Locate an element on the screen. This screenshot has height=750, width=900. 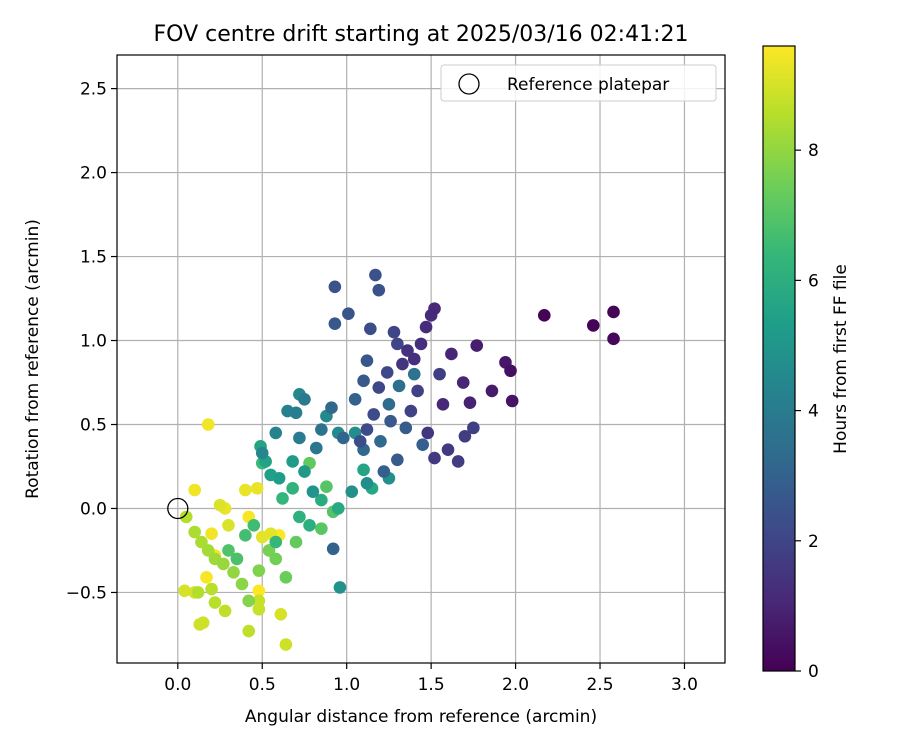
x-axis-label: Angular distance from reference (arcmin) is located at coordinates (421, 717).